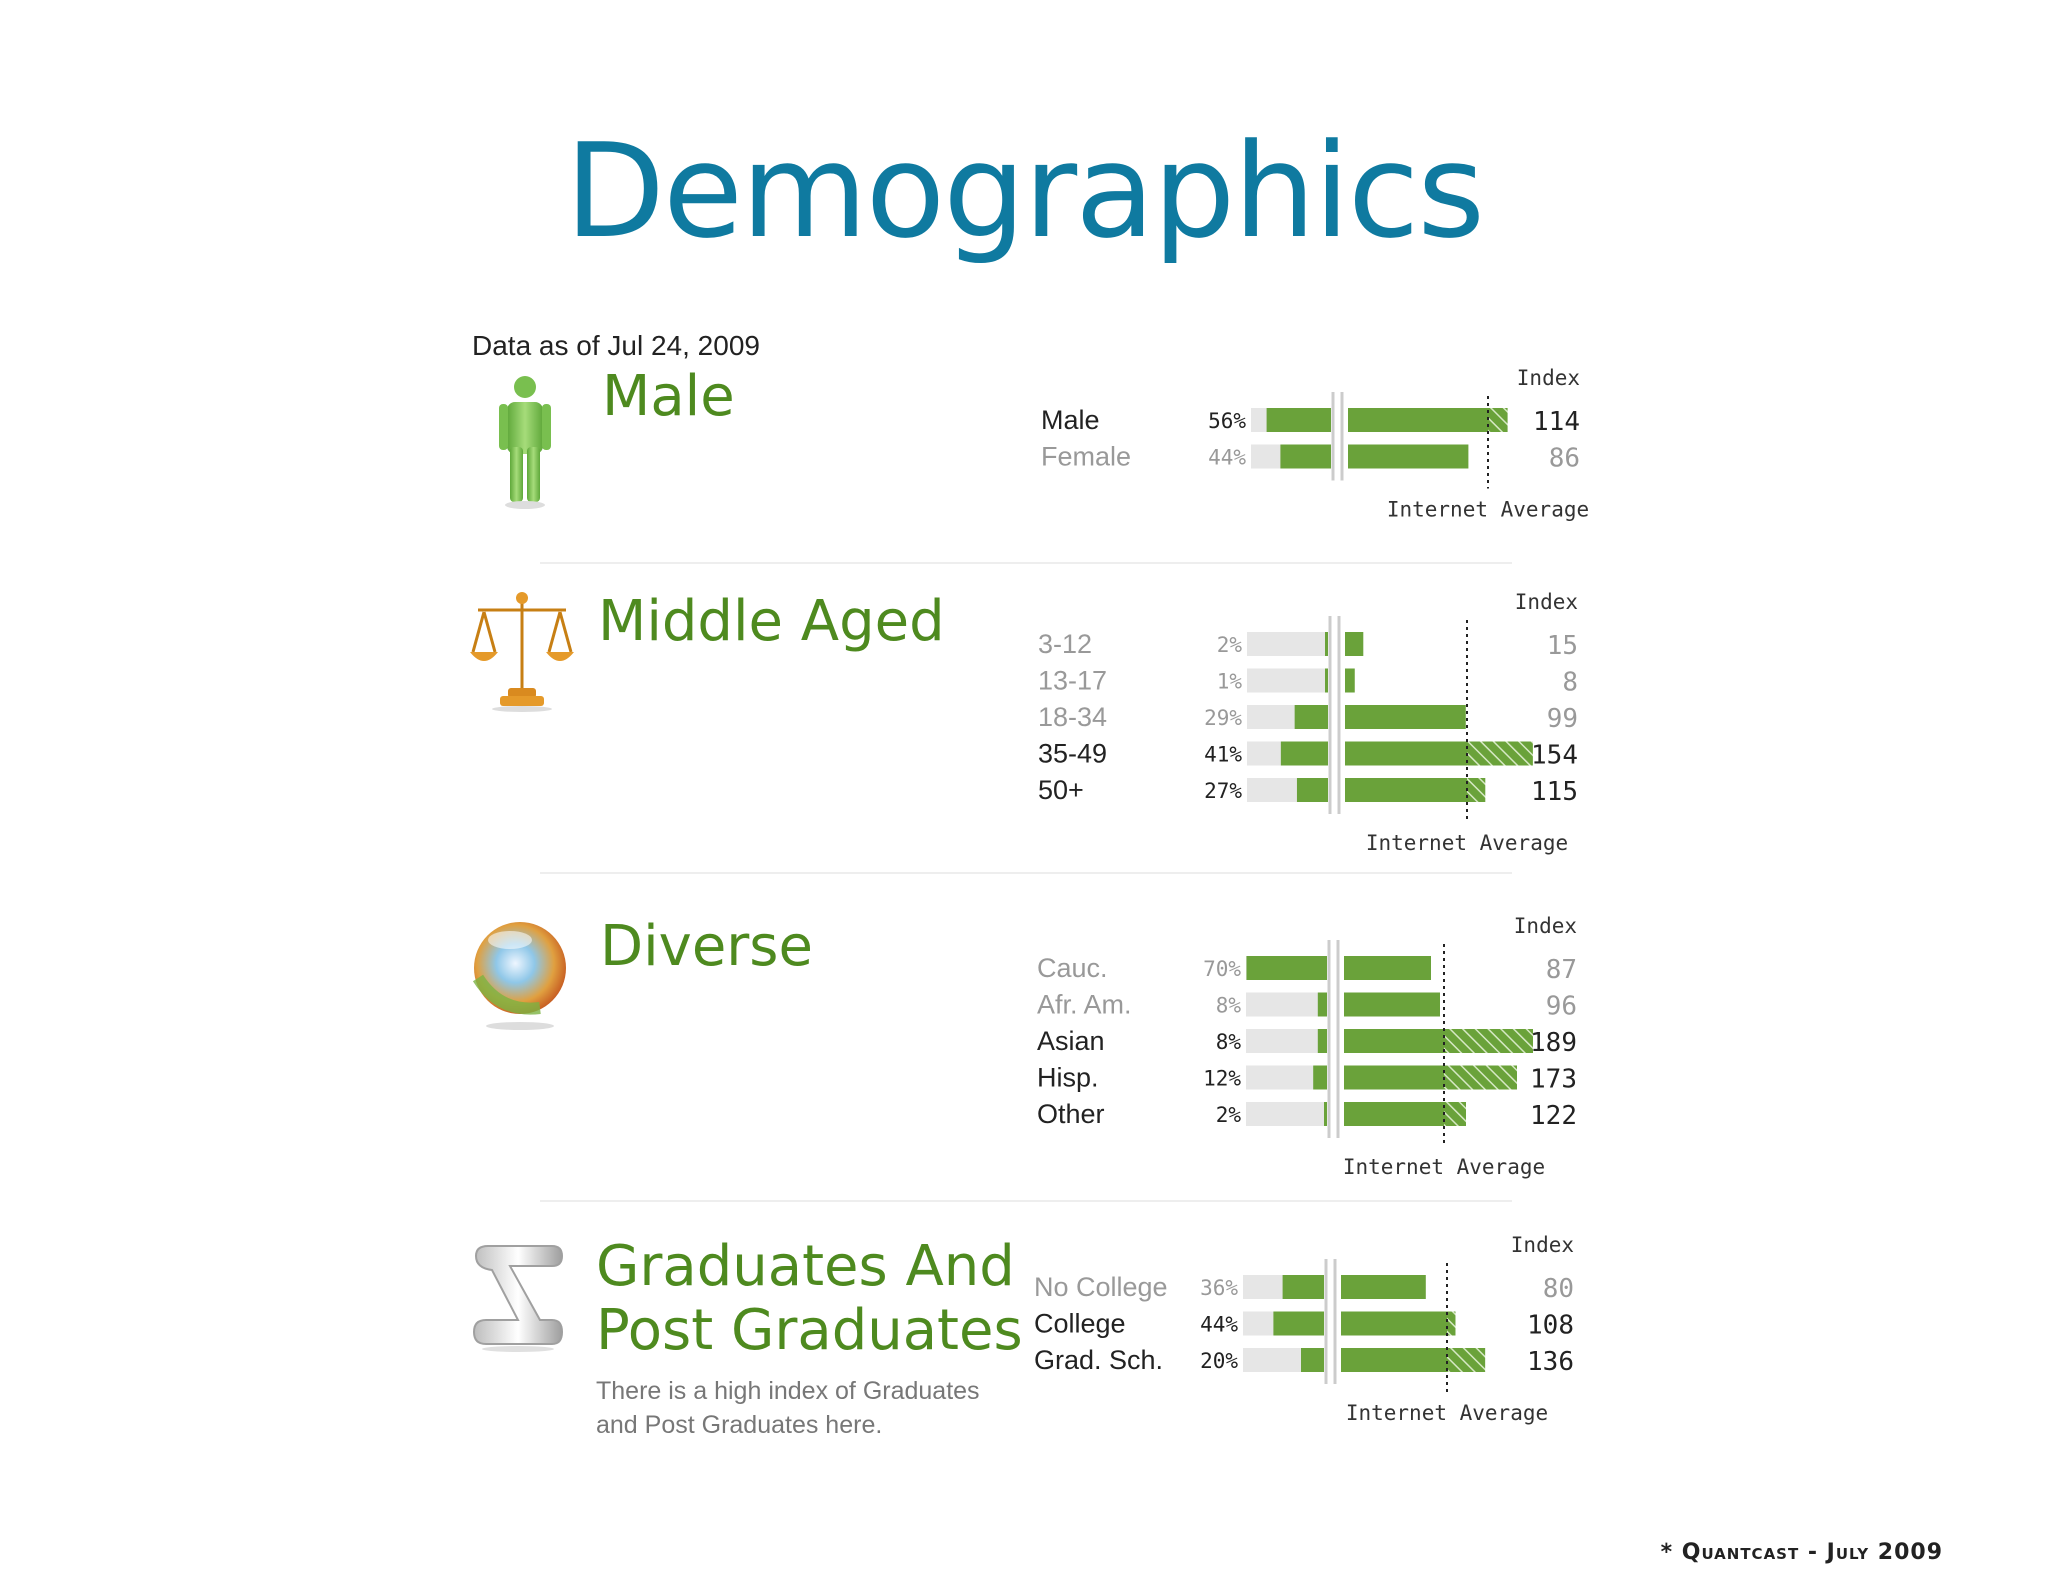 Image resolution: width=2048 pixels, height=1582 pixels. Describe the element at coordinates (706, 946) in the screenshot. I see `section-title-diverse: Diverse` at that location.